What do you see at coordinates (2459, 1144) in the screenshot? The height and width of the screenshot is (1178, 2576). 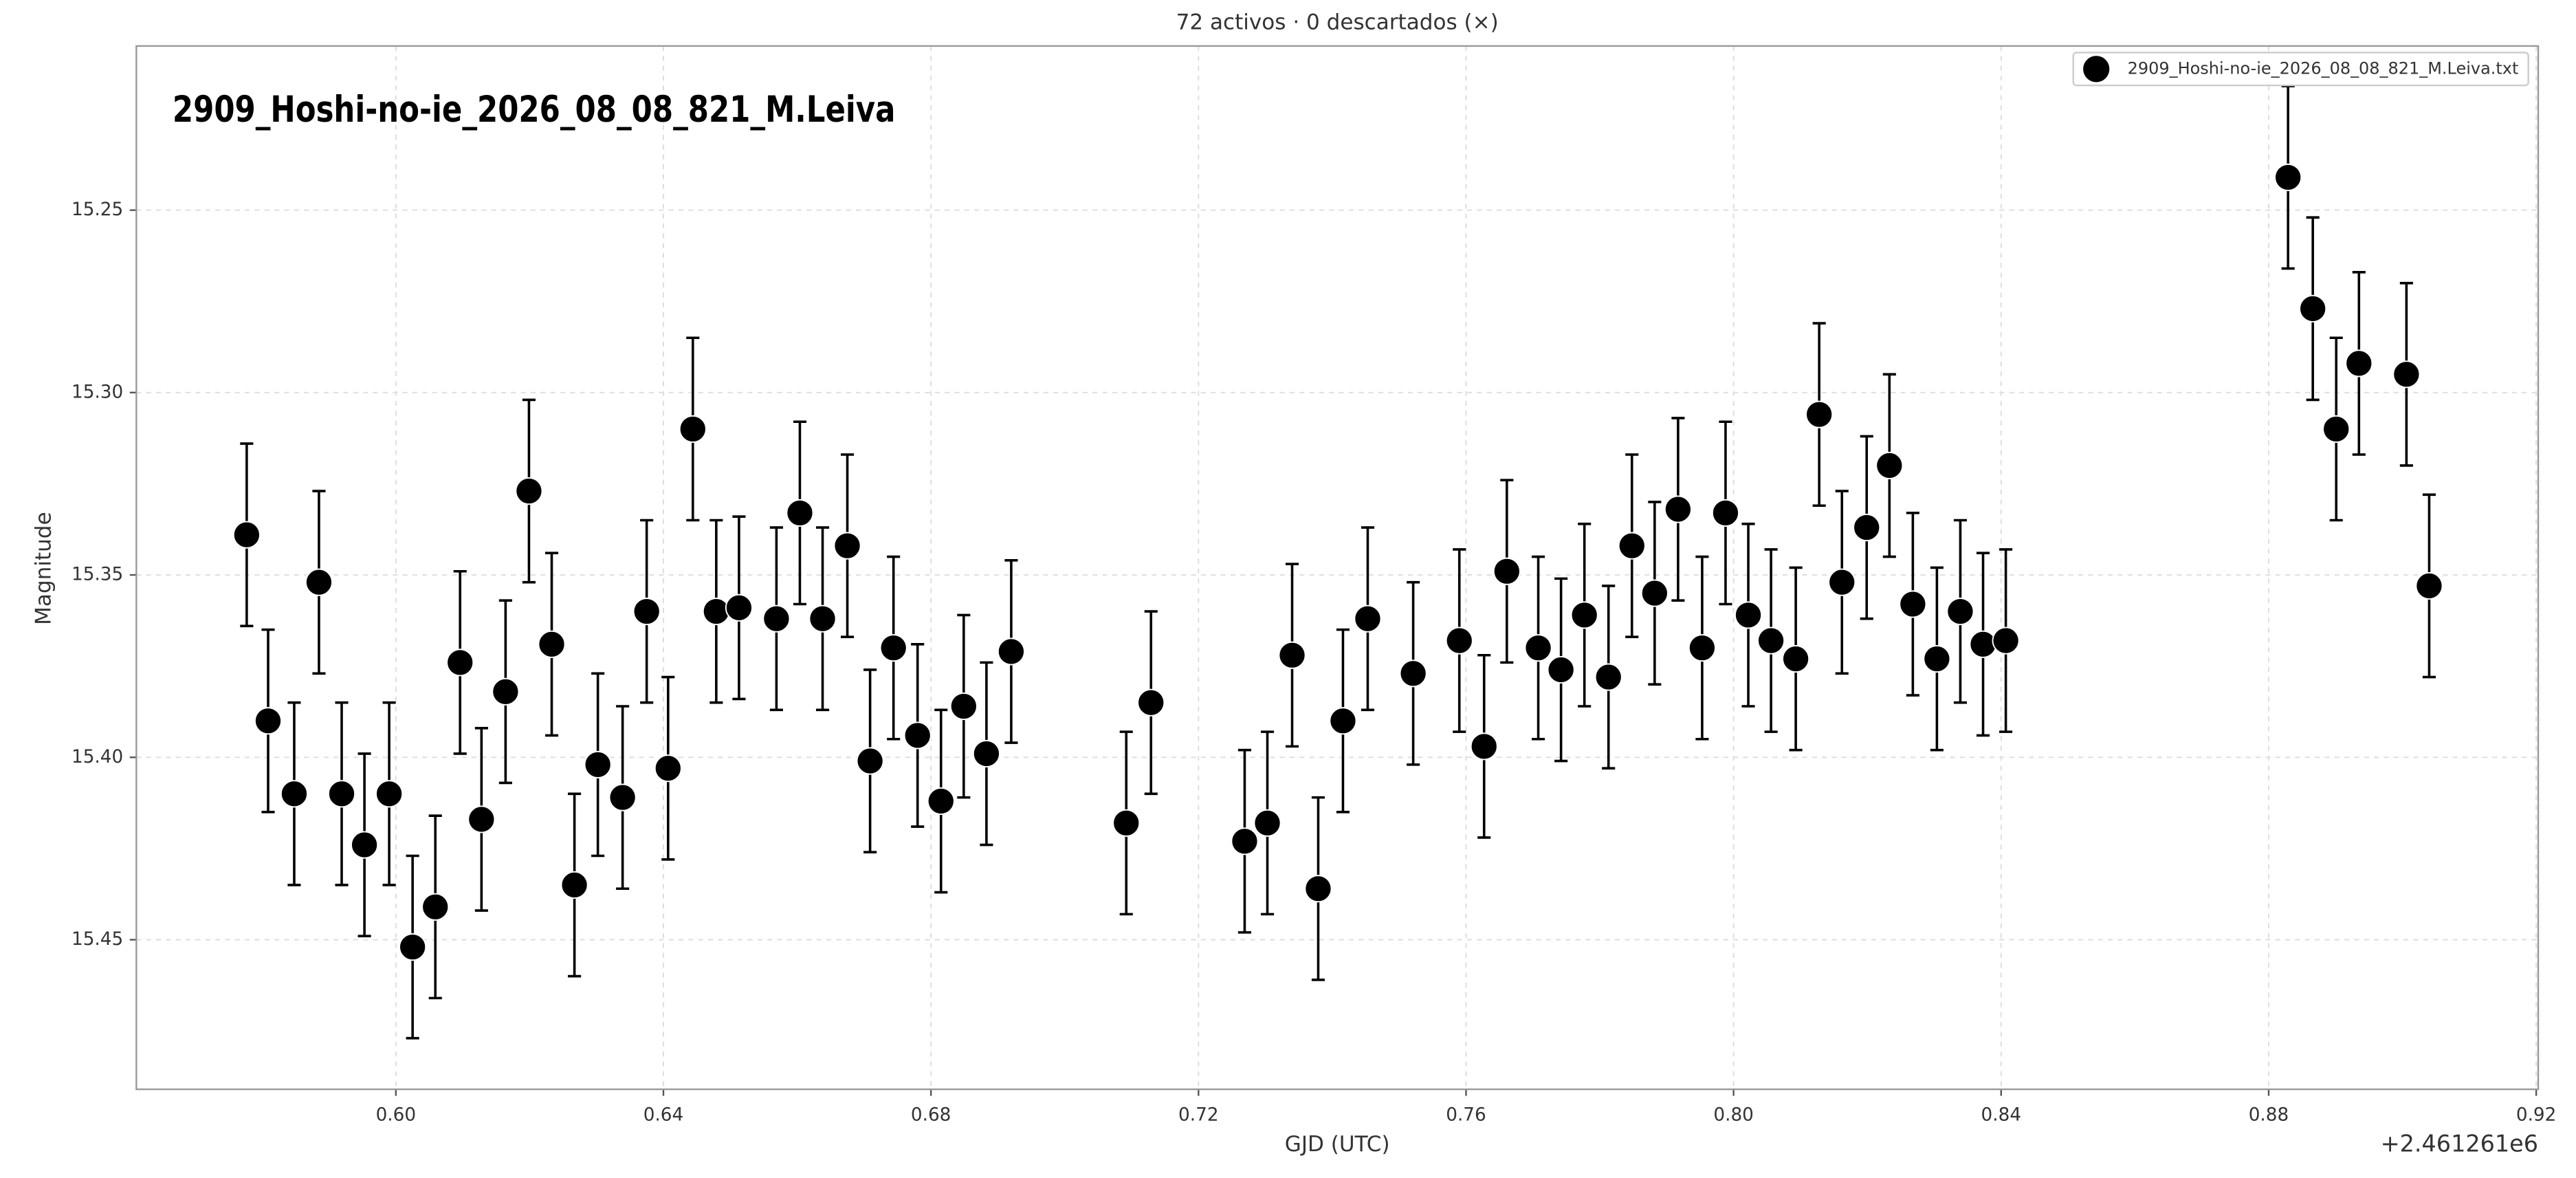 I see `x-offset-label: +2.461261e6` at bounding box center [2459, 1144].